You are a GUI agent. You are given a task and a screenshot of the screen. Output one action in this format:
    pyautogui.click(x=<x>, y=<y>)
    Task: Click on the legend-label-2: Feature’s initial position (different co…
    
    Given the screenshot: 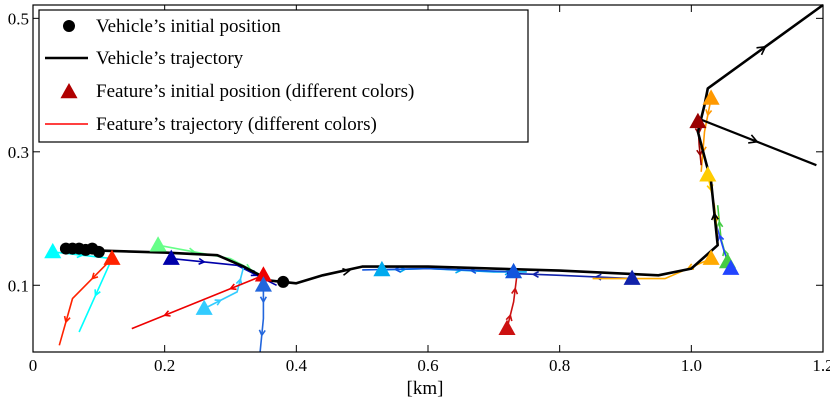 What is the action you would take?
    pyautogui.click(x=255, y=91)
    